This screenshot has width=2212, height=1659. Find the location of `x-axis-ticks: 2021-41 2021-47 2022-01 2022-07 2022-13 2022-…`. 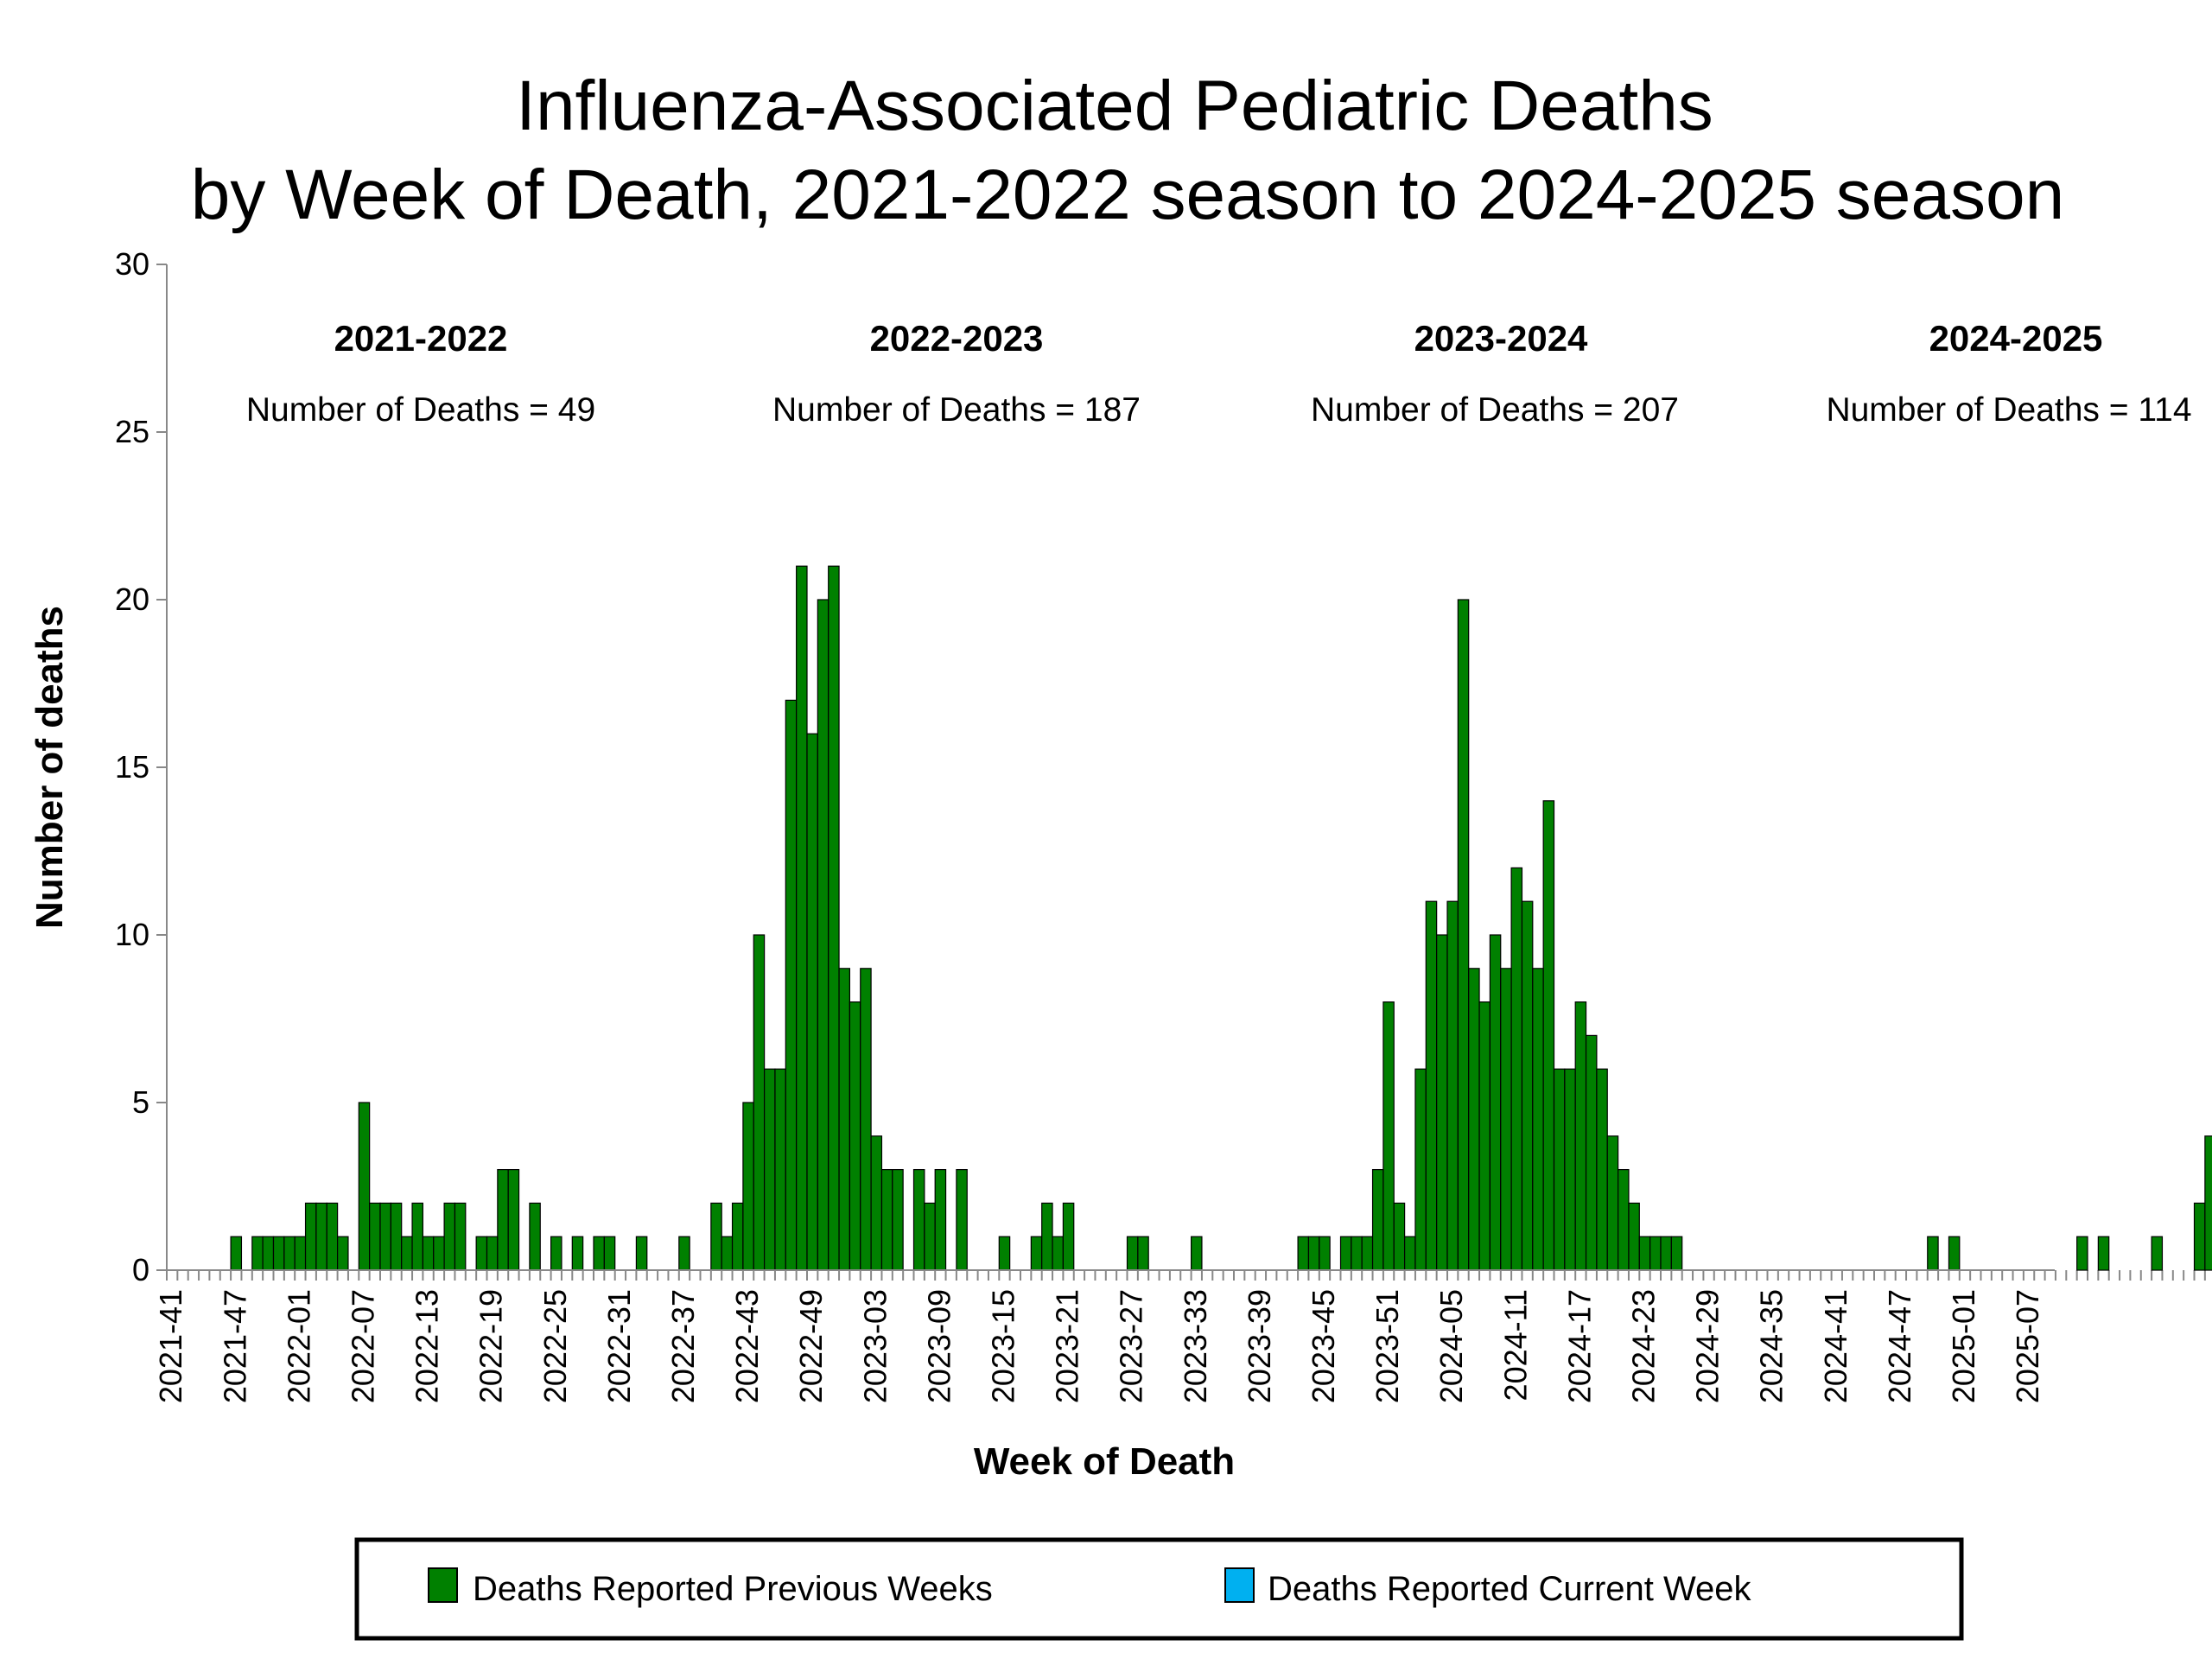

x-axis-ticks: 2021-41 2021-47 2022-01 2022-07 2022-13 2022-… is located at coordinates (1179, 1336).